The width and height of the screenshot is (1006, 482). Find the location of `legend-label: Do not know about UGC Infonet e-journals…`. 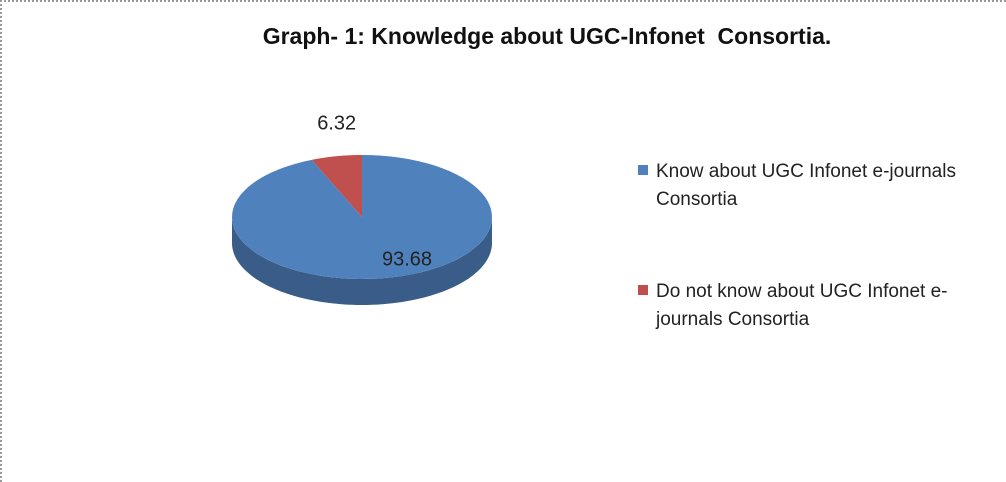

legend-label: Do not know about UGC Infonet e-journals… is located at coordinates (802, 305).